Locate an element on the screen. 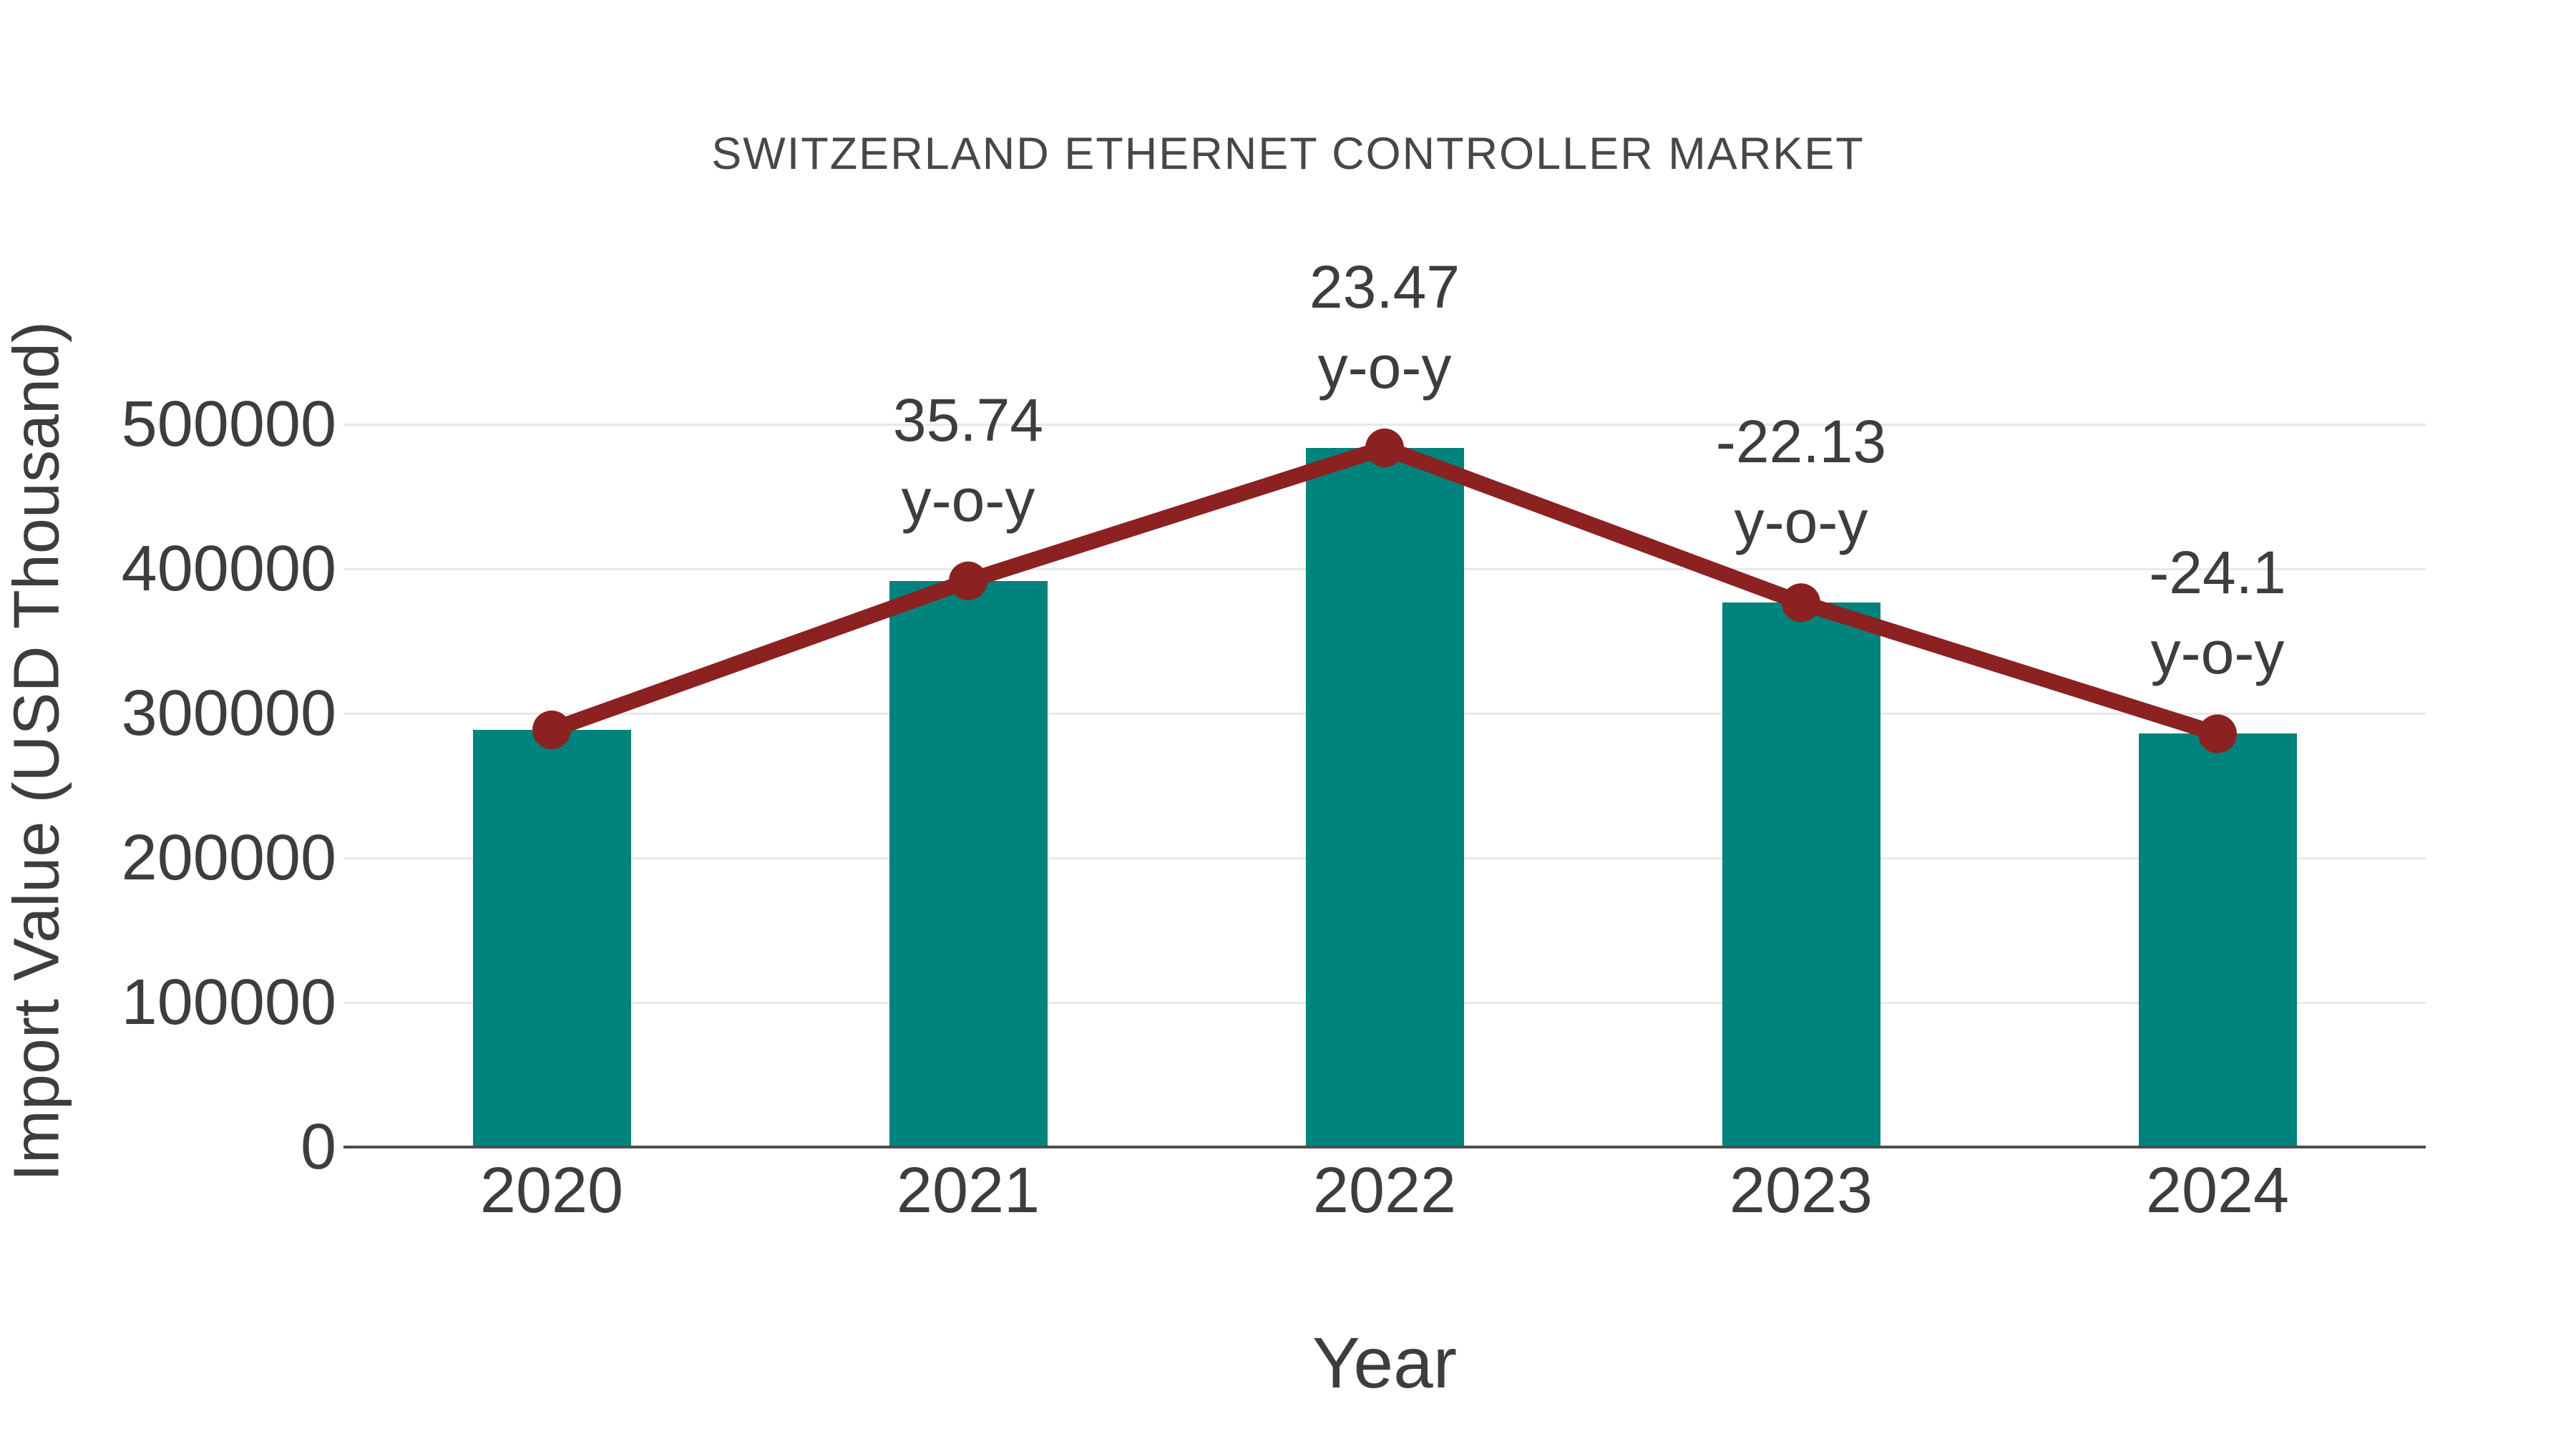 Image resolution: width=2576 pixels, height=1449 pixels. yoy-value-label: -22.13 is located at coordinates (1801, 442).